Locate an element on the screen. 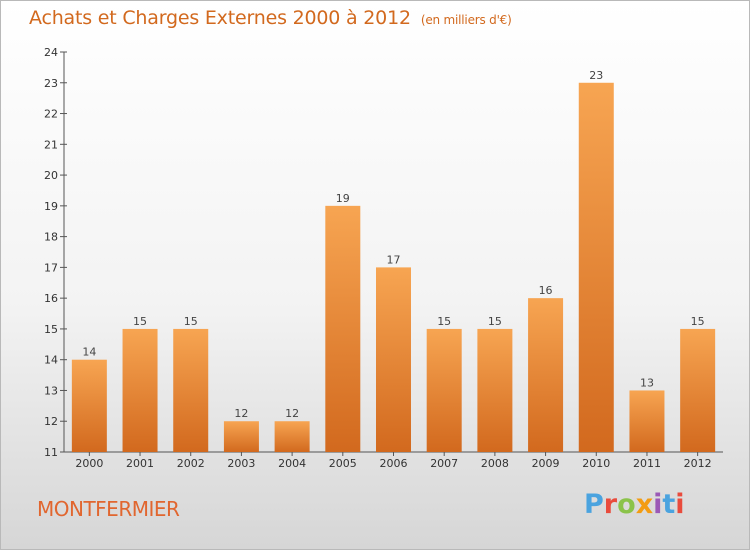 The height and width of the screenshot is (551, 750). bar-2004 is located at coordinates (292, 436).